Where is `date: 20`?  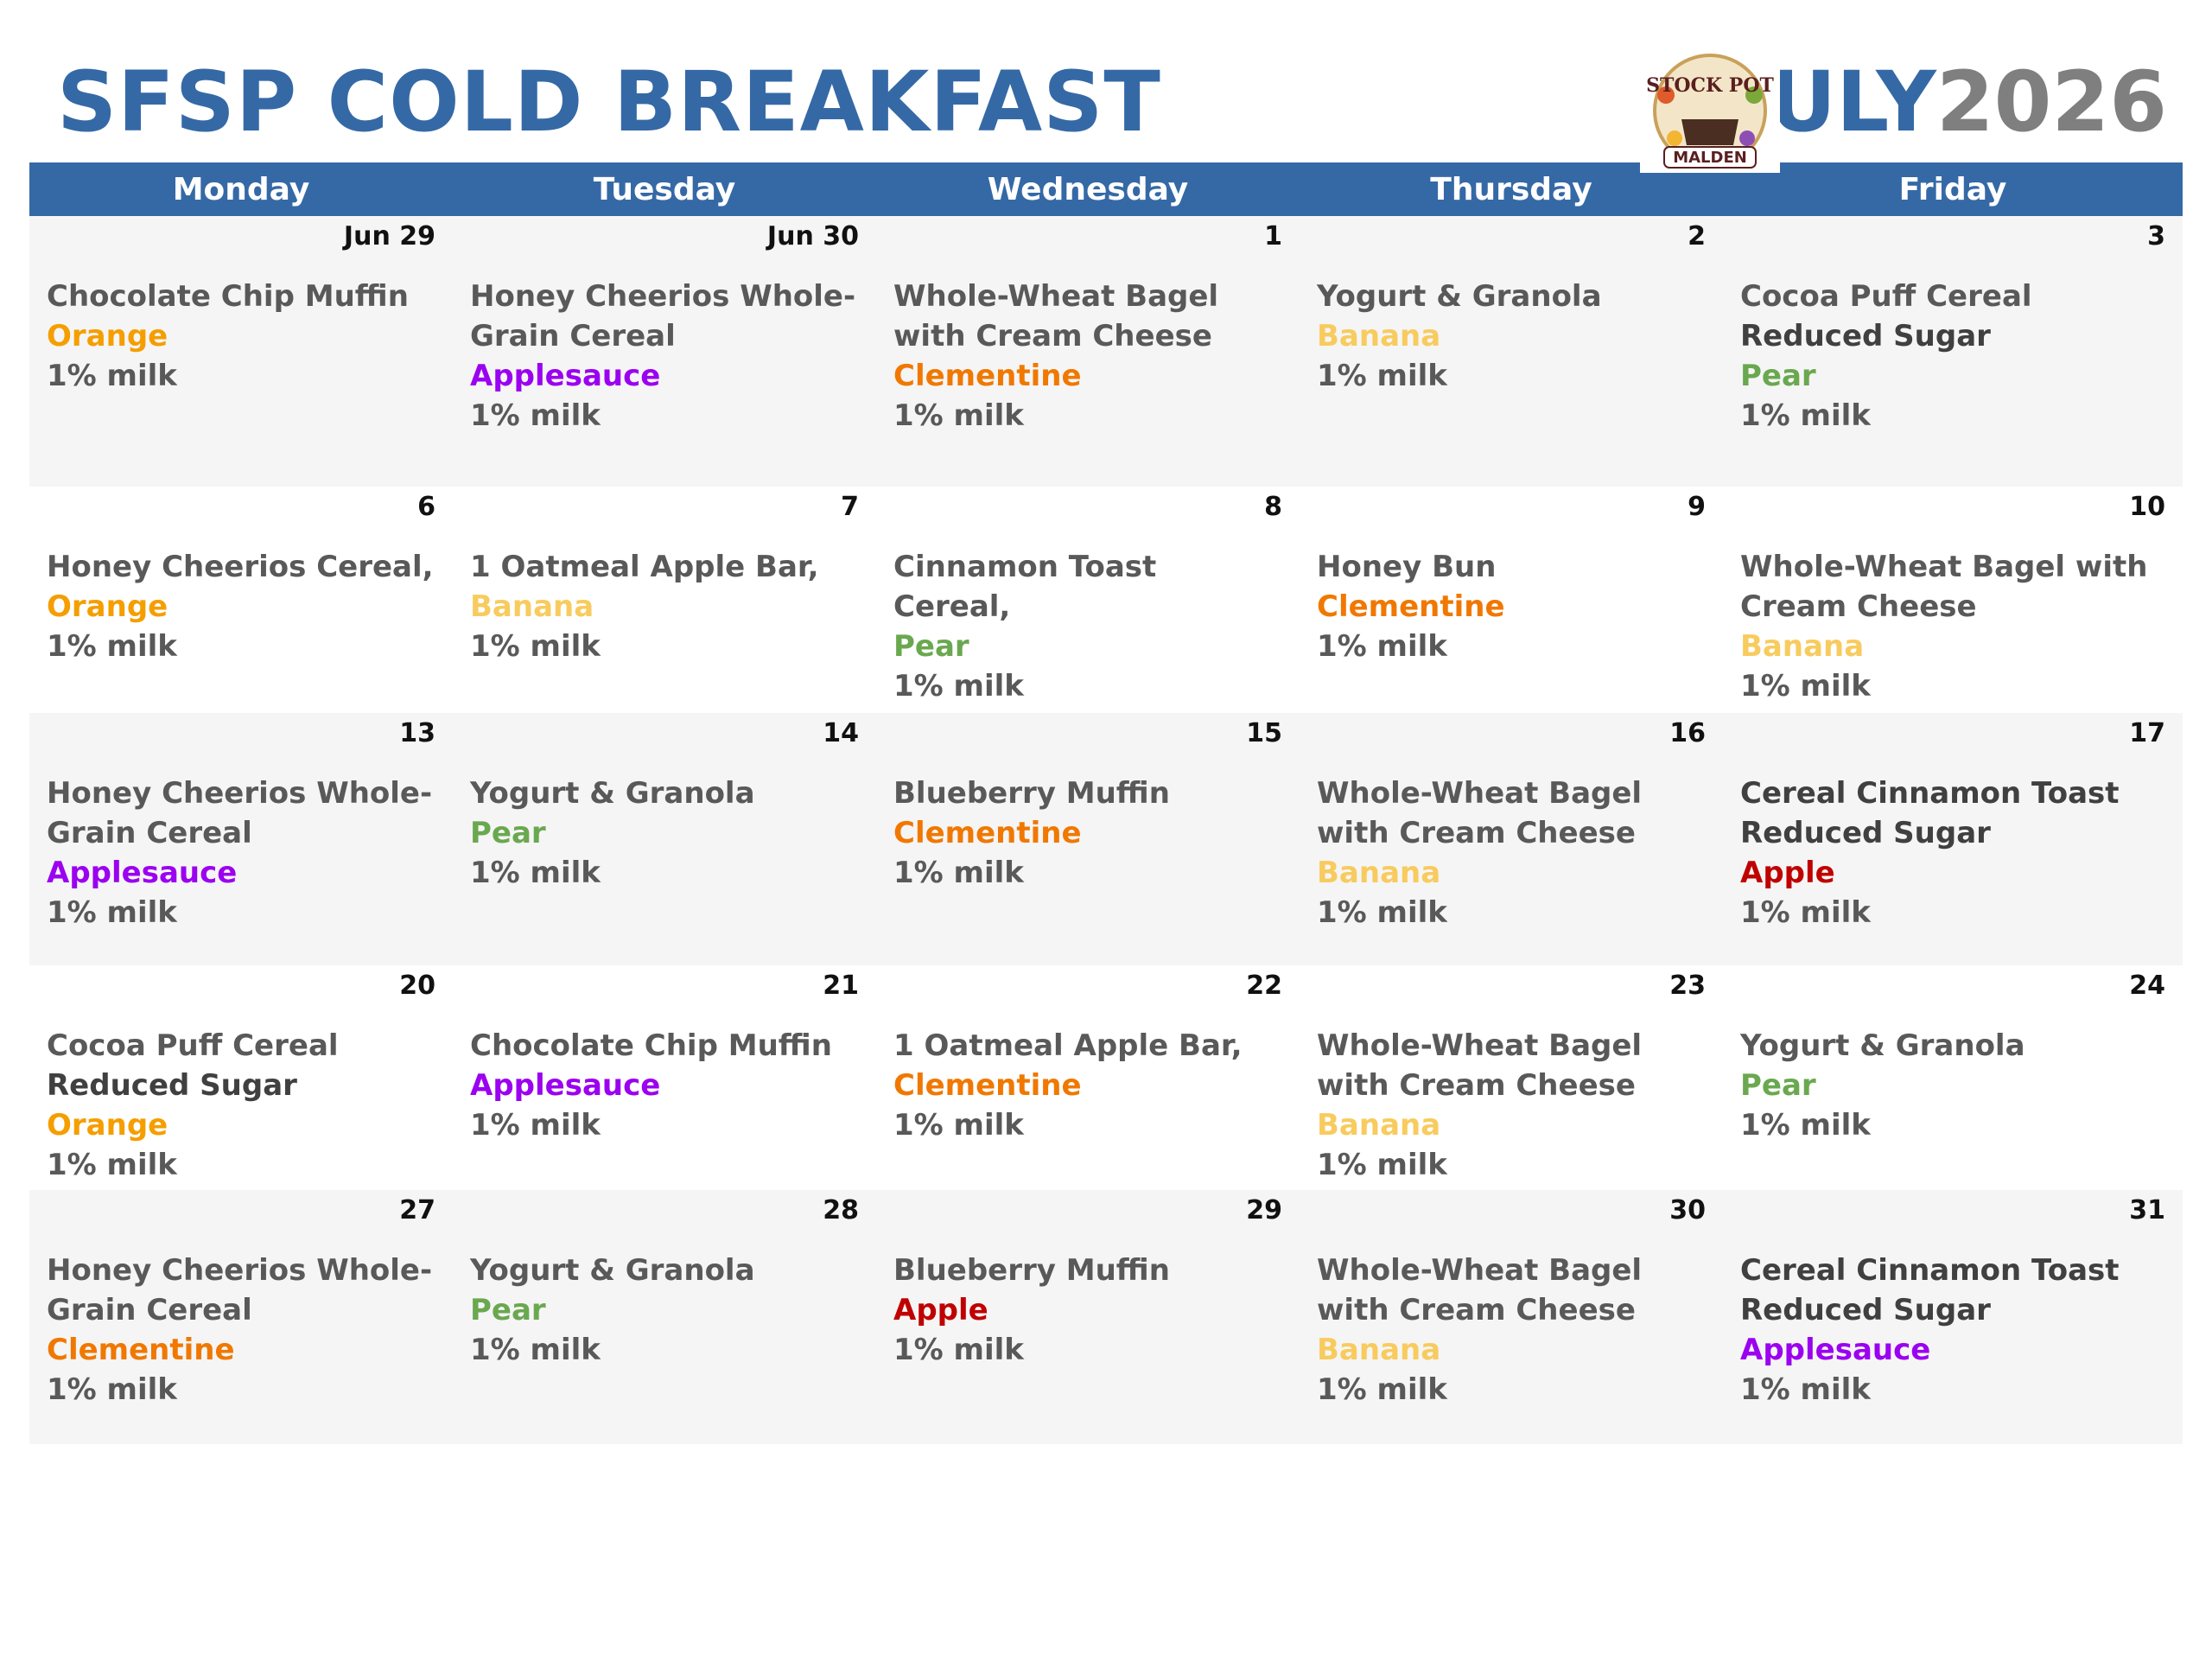 date: 20 is located at coordinates (417, 986).